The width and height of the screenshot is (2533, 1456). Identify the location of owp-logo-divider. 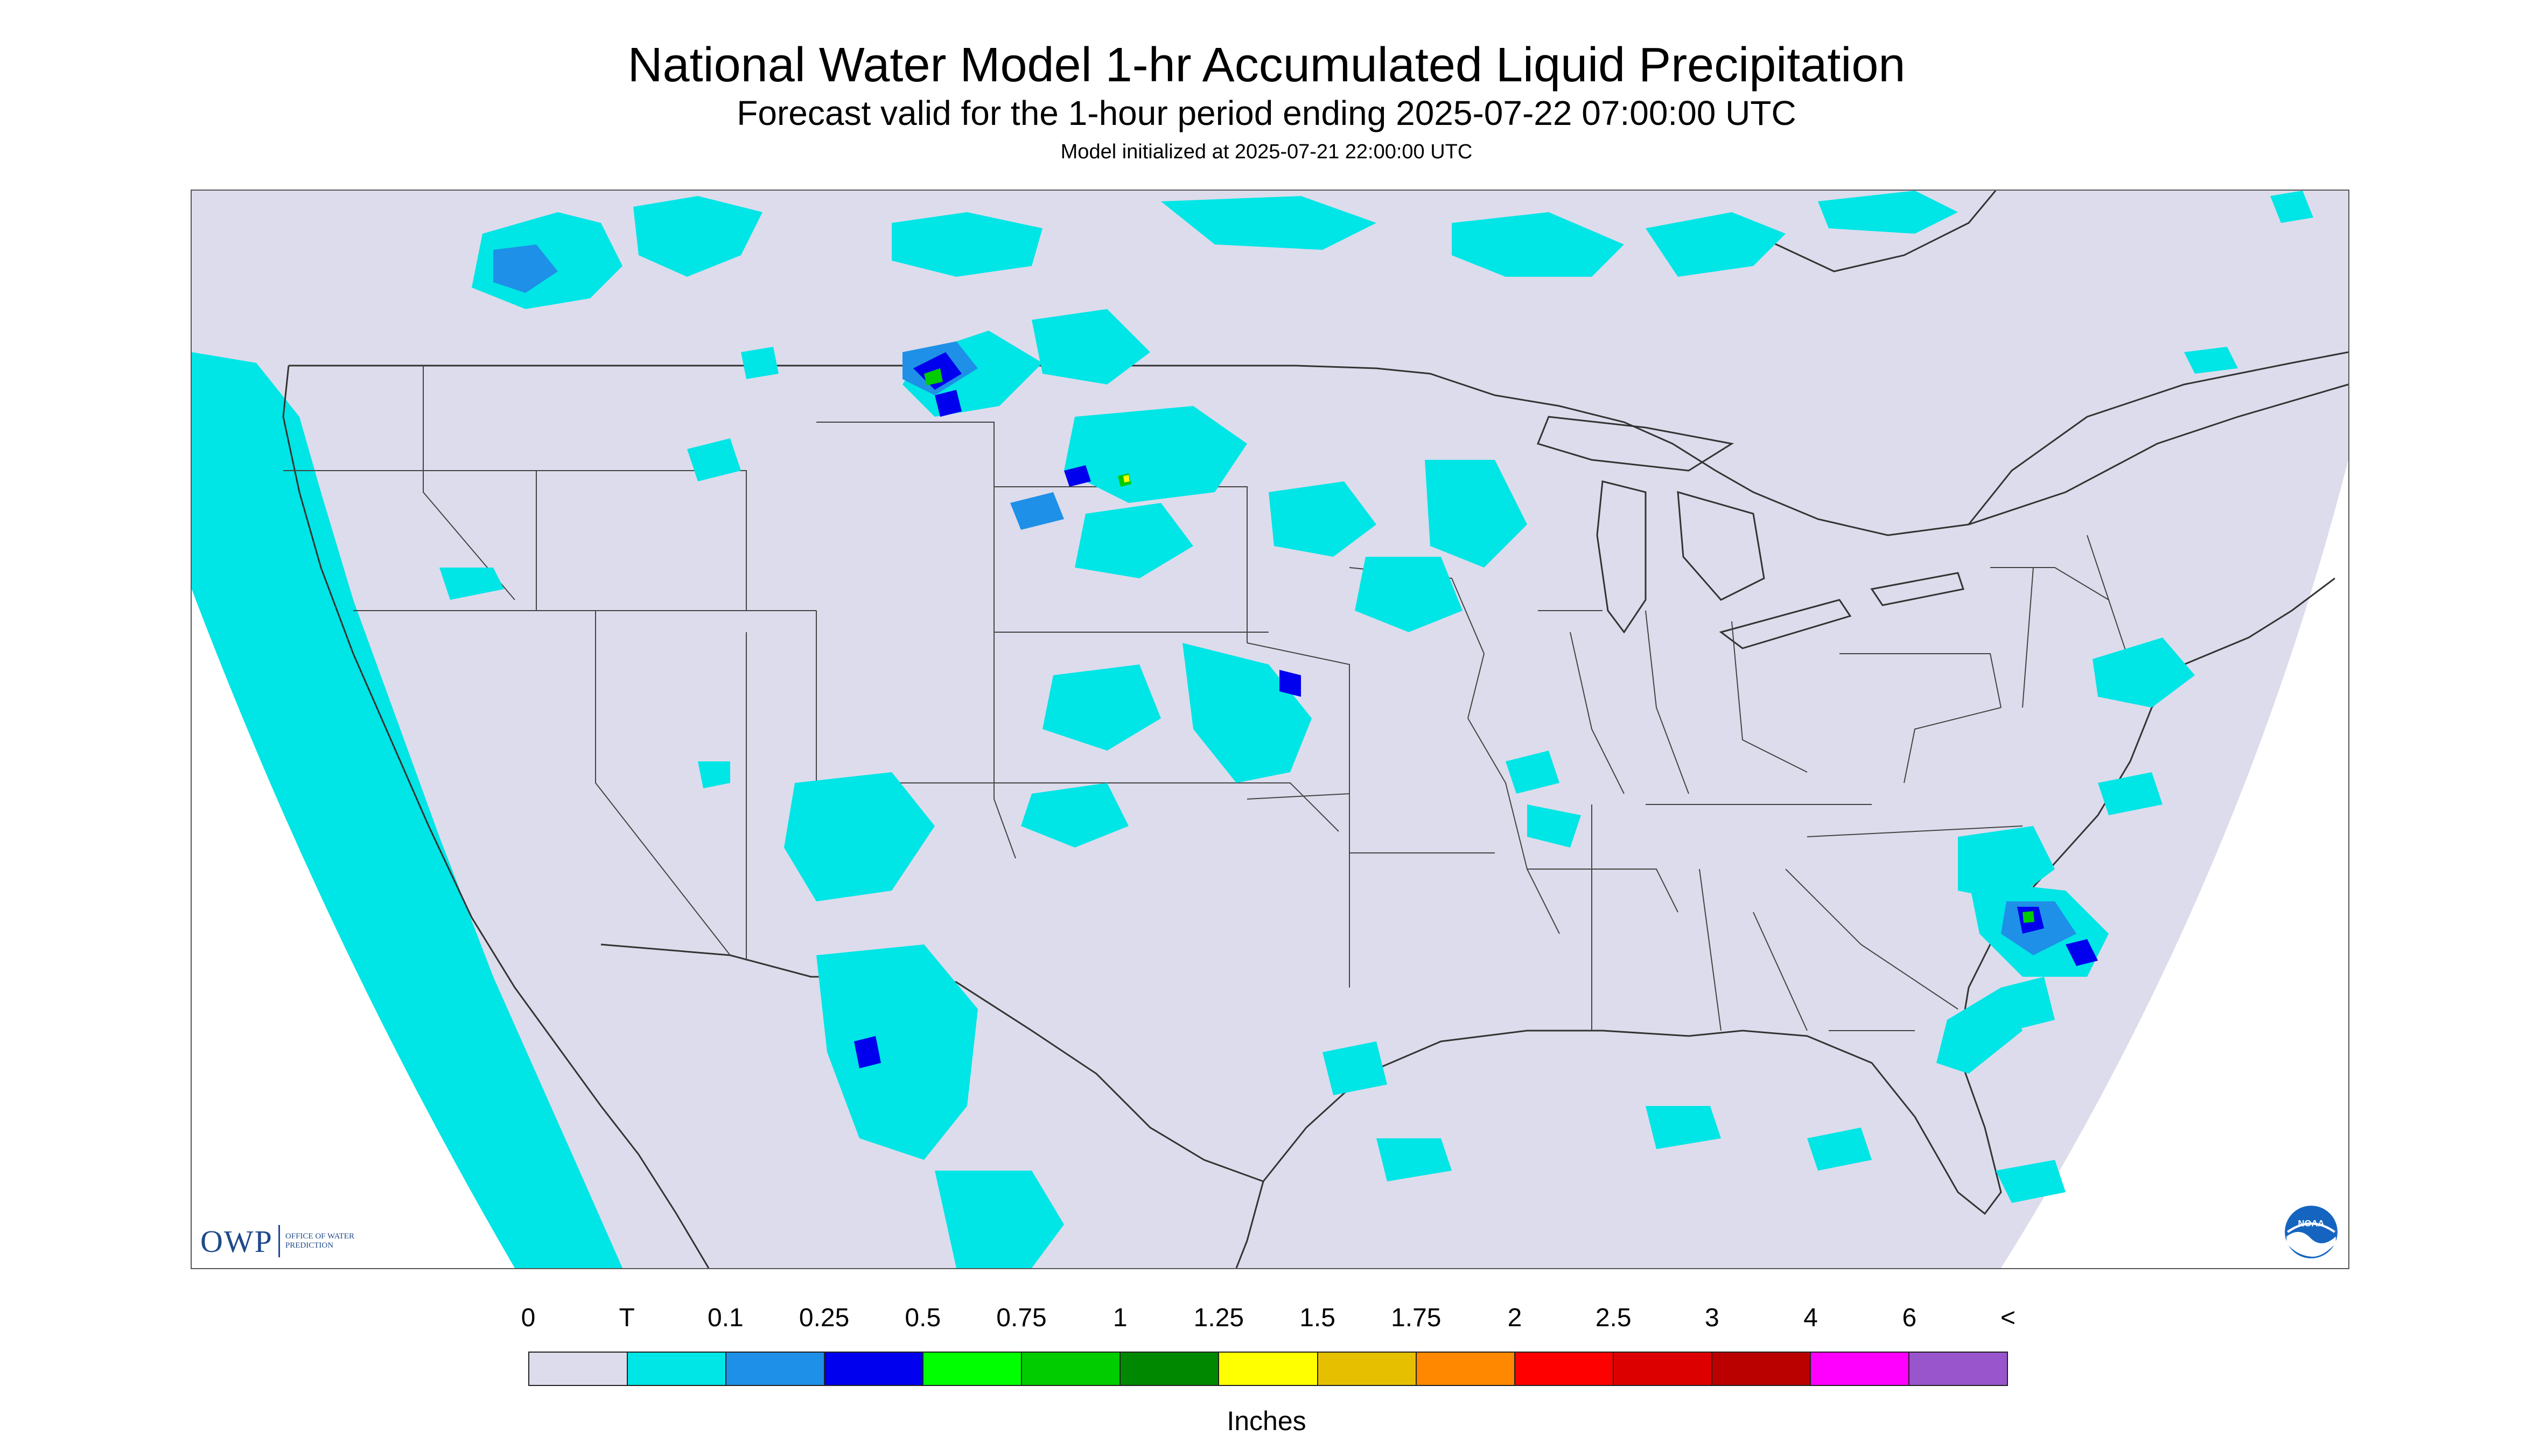
(279, 1241).